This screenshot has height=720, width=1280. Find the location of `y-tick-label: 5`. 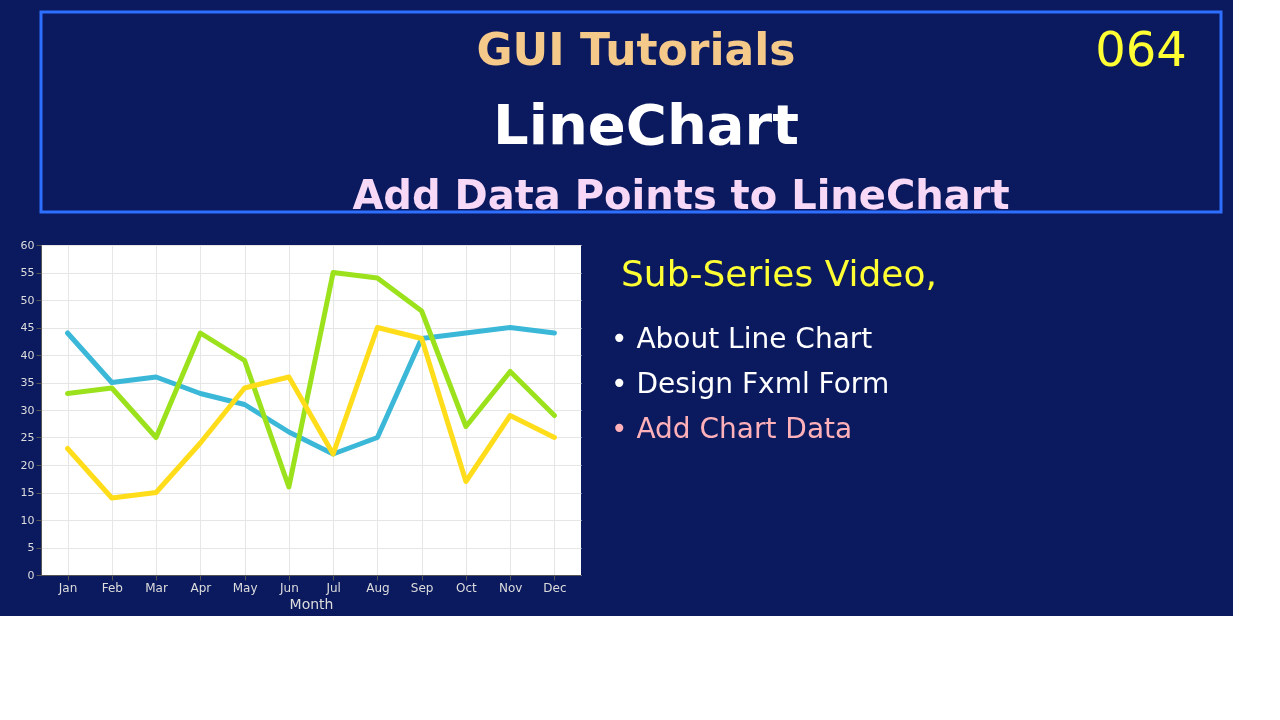

y-tick-label: 5 is located at coordinates (31, 547).